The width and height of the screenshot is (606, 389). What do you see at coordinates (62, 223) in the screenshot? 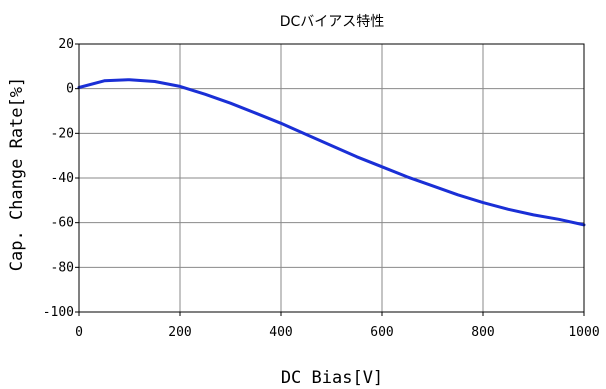
I see `y-tick-label: -60` at bounding box center [62, 223].